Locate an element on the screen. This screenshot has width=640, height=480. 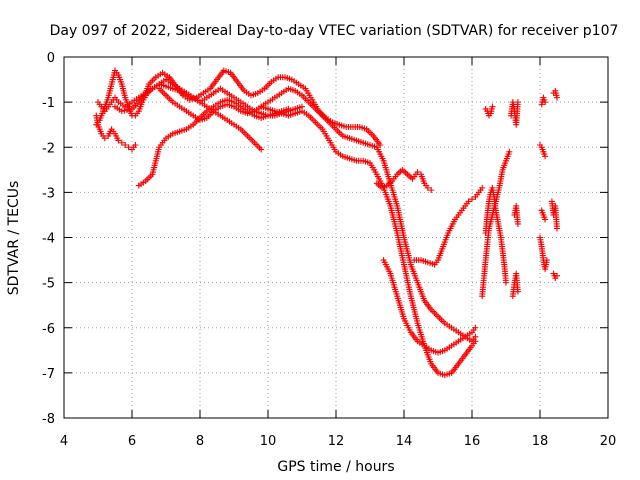
series-track-o is located at coordinates (515, 285).